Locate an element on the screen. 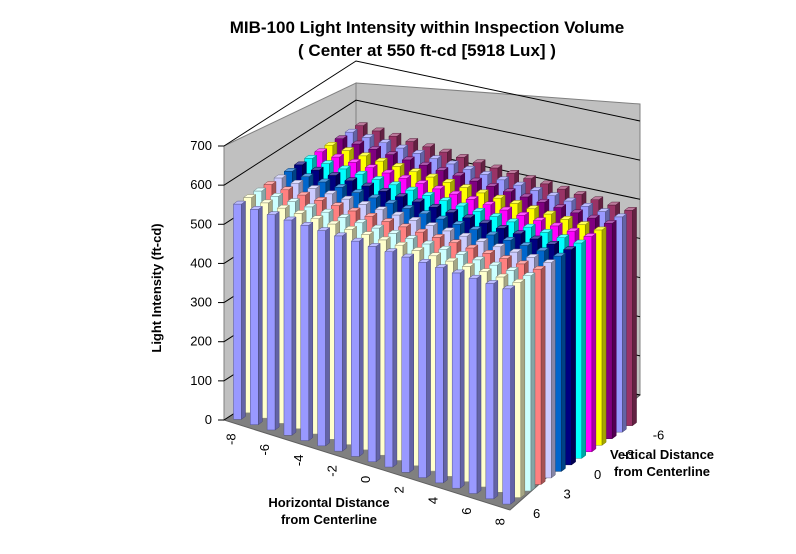 This screenshot has width=796, height=554. y-axis-ticks: 0 100 200 300 400 500 600 700 is located at coordinates (207, 282).